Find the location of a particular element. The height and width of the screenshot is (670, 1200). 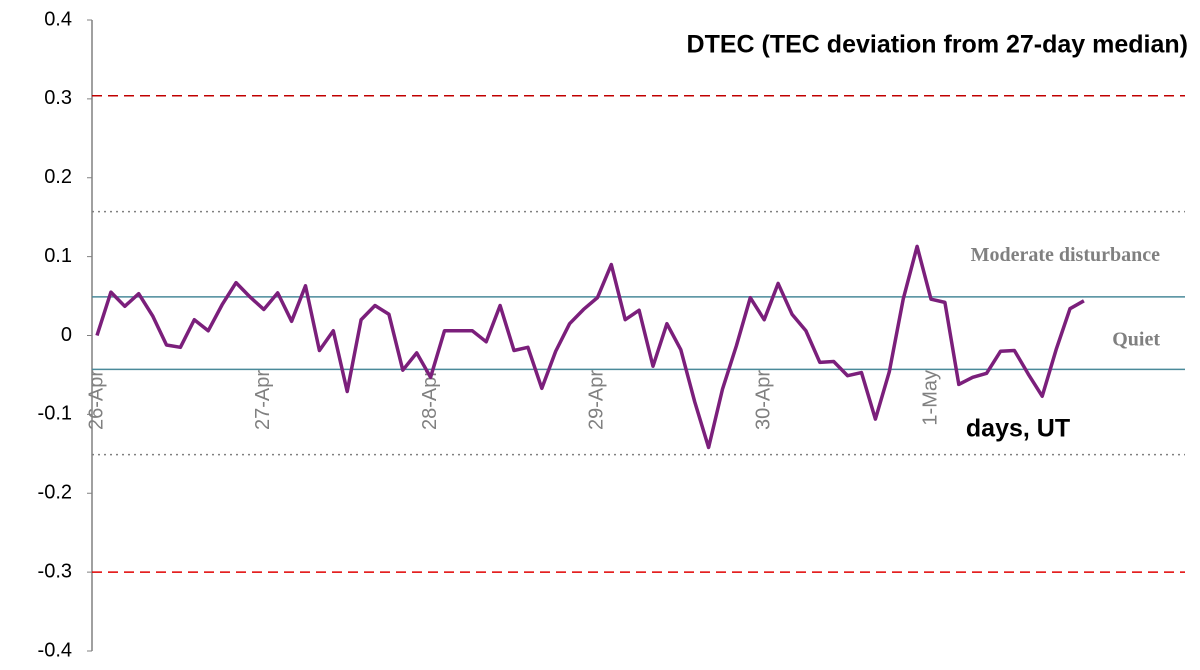

x-tick-label: 26-Apr is located at coordinates (96, 400).